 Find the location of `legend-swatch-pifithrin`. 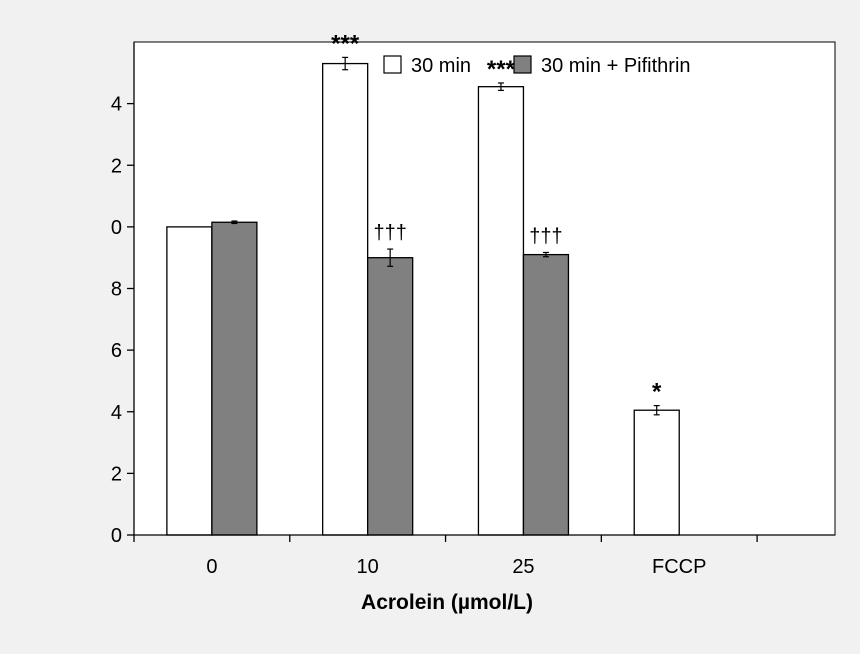

legend-swatch-pifithrin is located at coordinates (522, 64).